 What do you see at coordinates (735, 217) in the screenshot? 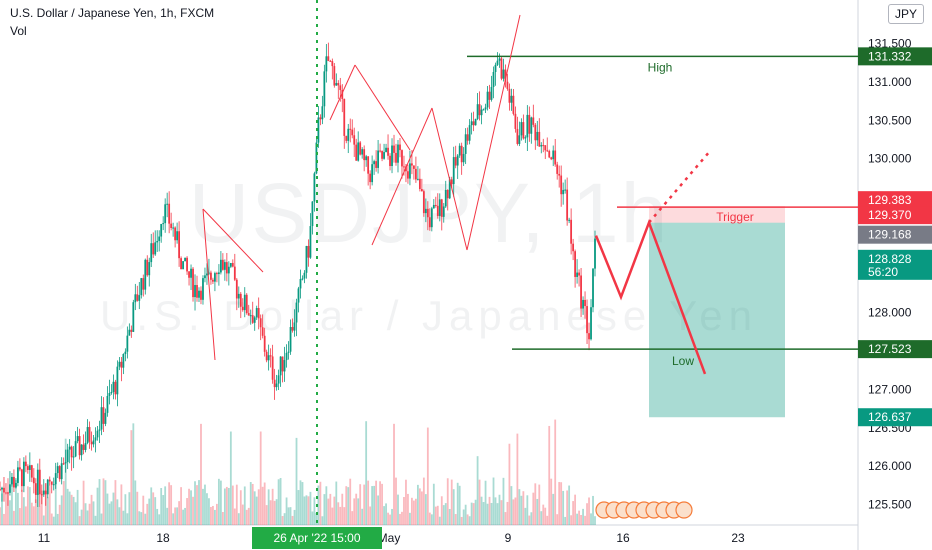
I see `trigger-label: Trigger` at bounding box center [735, 217].